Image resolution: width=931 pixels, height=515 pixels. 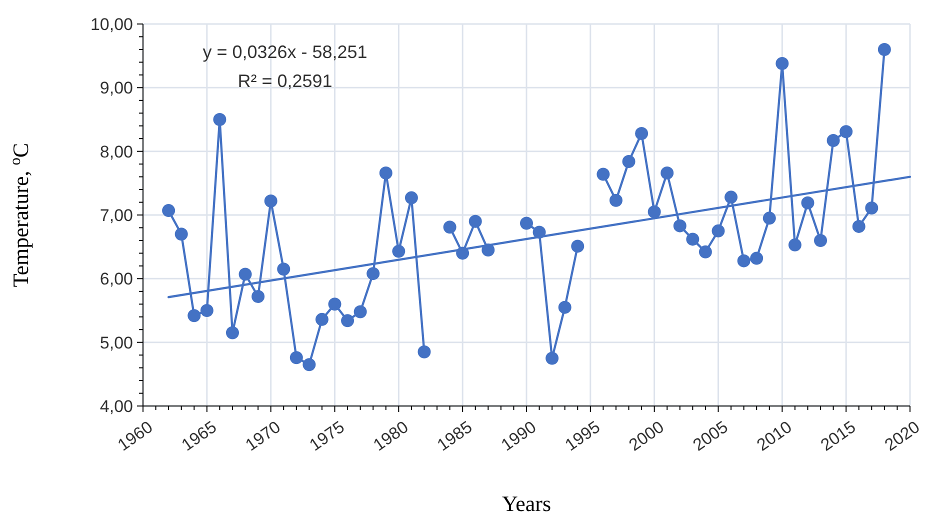 What do you see at coordinates (116, 279) in the screenshot?
I see `y-tick-label: 6,00` at bounding box center [116, 279].